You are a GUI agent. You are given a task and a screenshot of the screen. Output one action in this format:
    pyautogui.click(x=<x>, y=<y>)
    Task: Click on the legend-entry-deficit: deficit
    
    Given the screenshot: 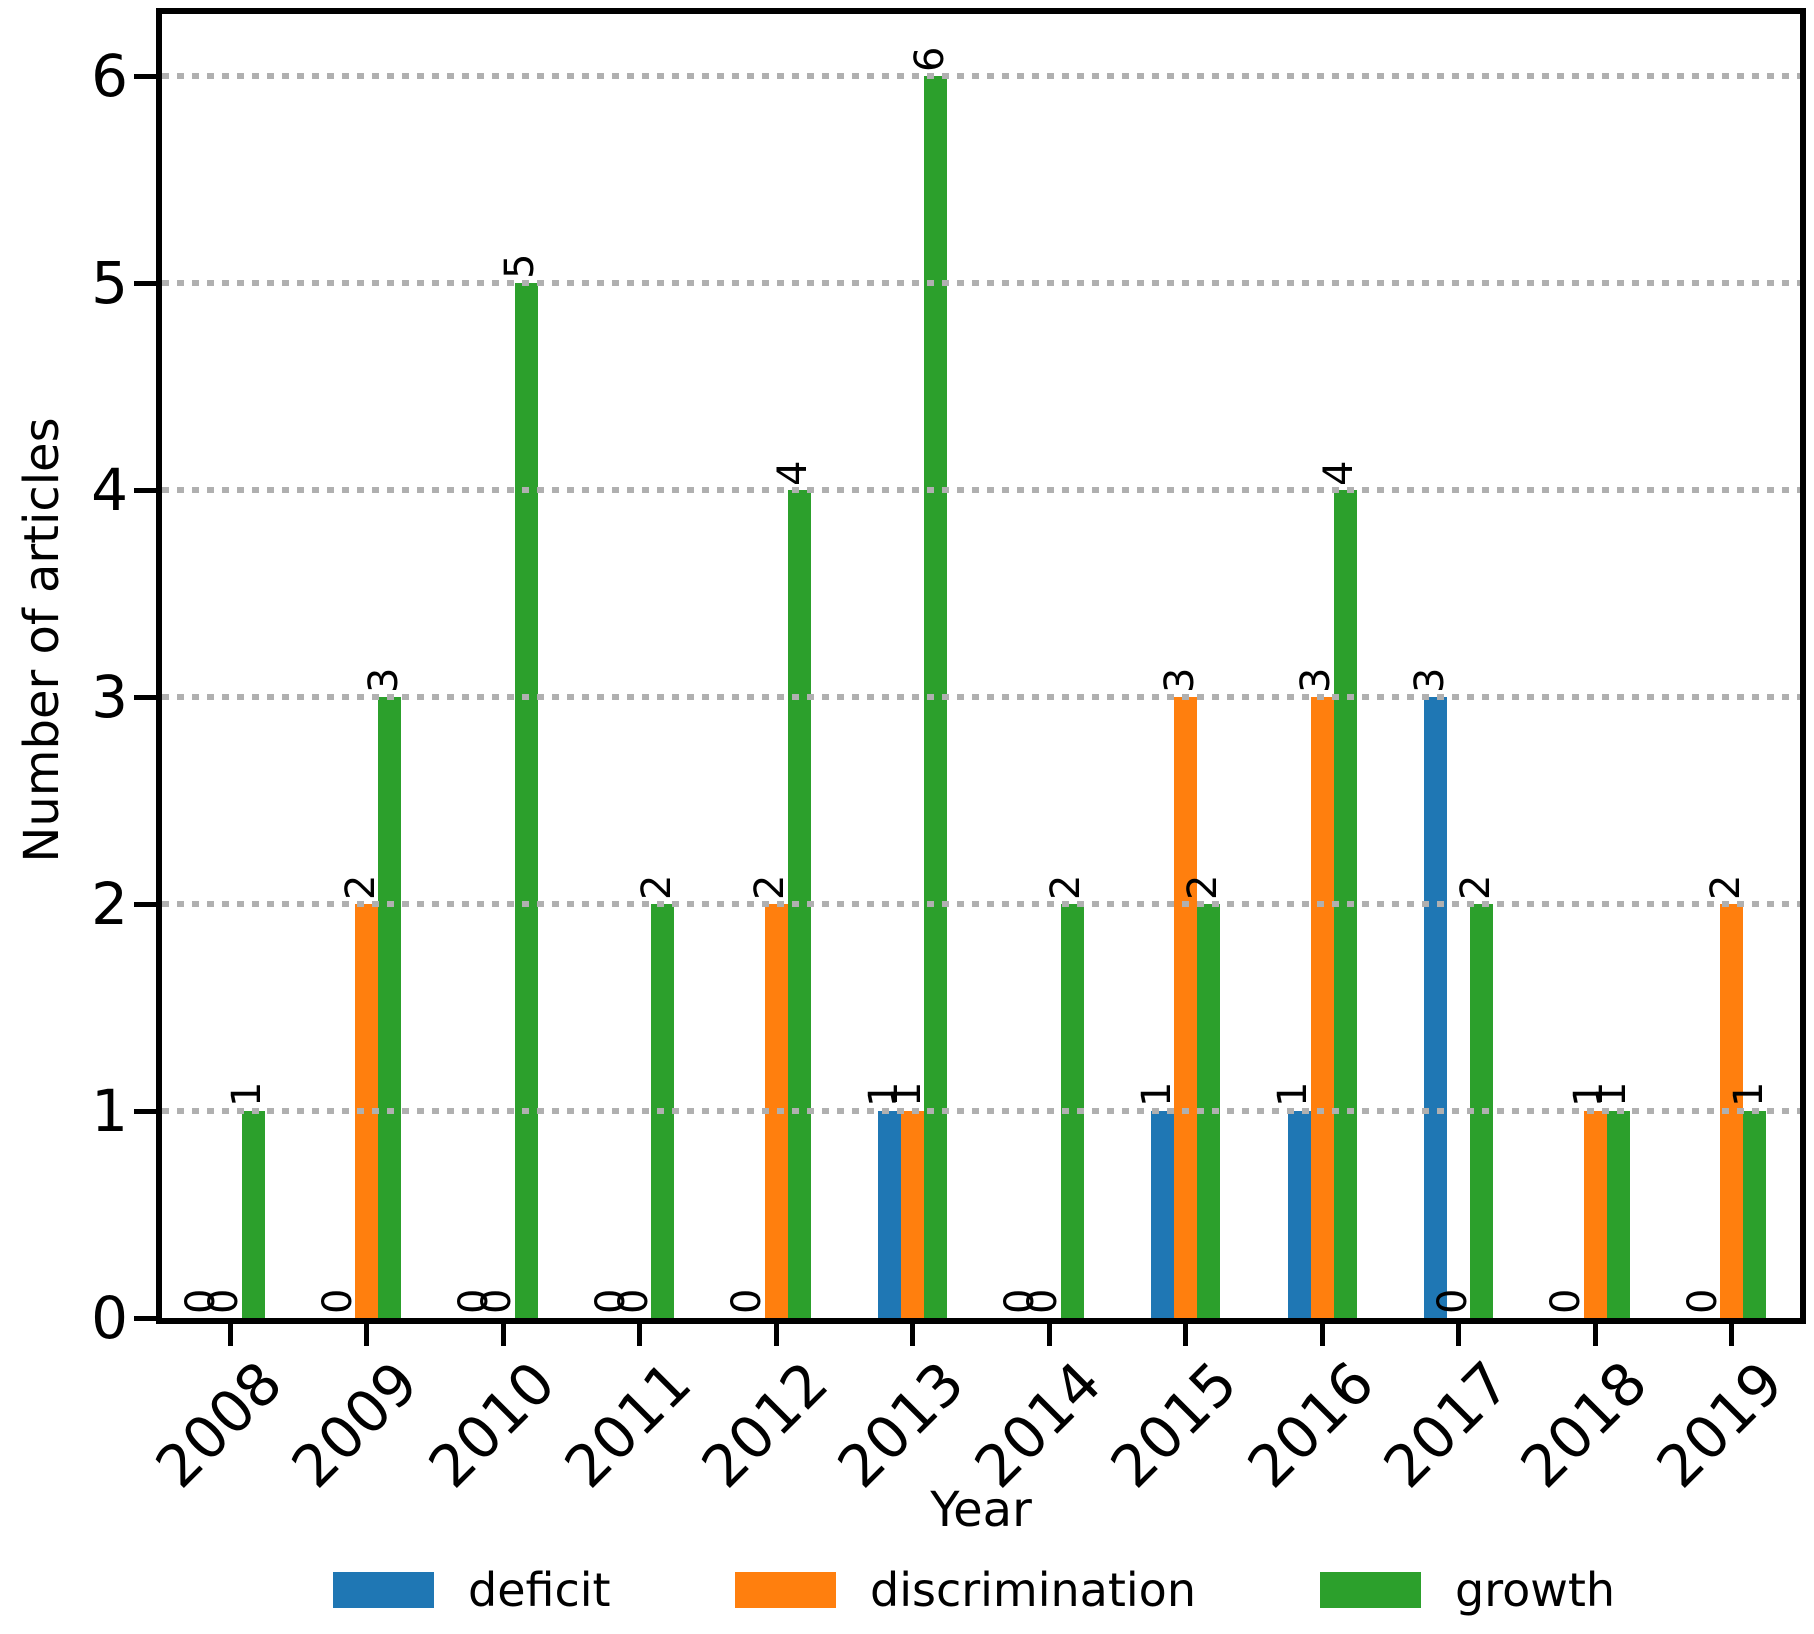 What is the action you would take?
    pyautogui.click(x=472, y=1590)
    